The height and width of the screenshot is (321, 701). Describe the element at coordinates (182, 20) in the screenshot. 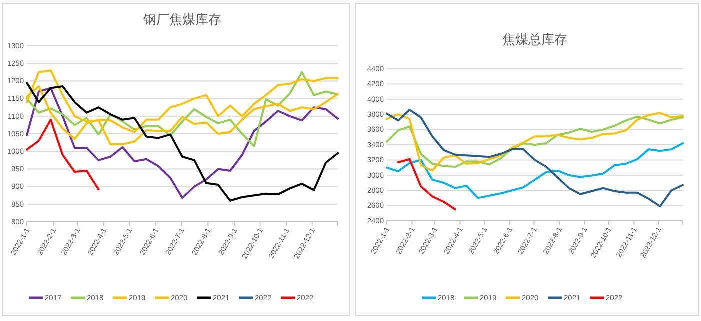

I see `chart-title: 钢厂焦煤库存` at that location.